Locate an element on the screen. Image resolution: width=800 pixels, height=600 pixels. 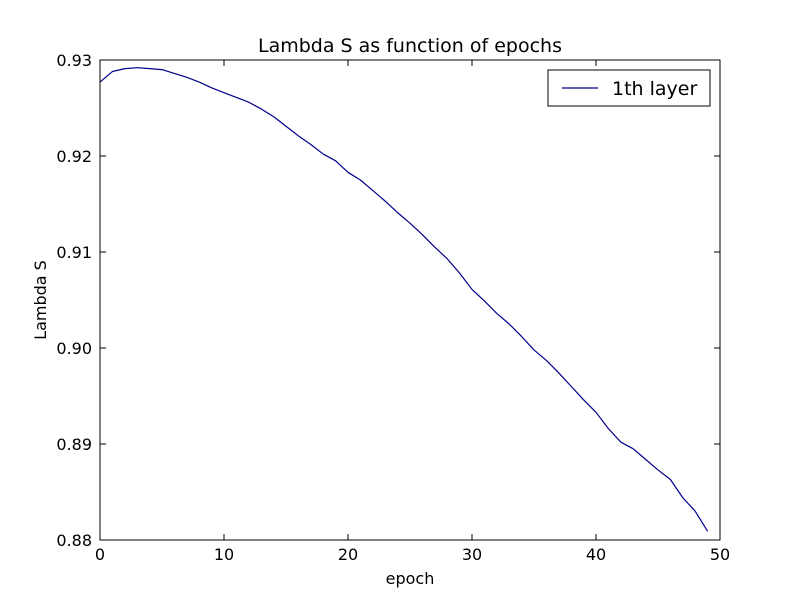
legend: 1th layer is located at coordinates (629, 88).